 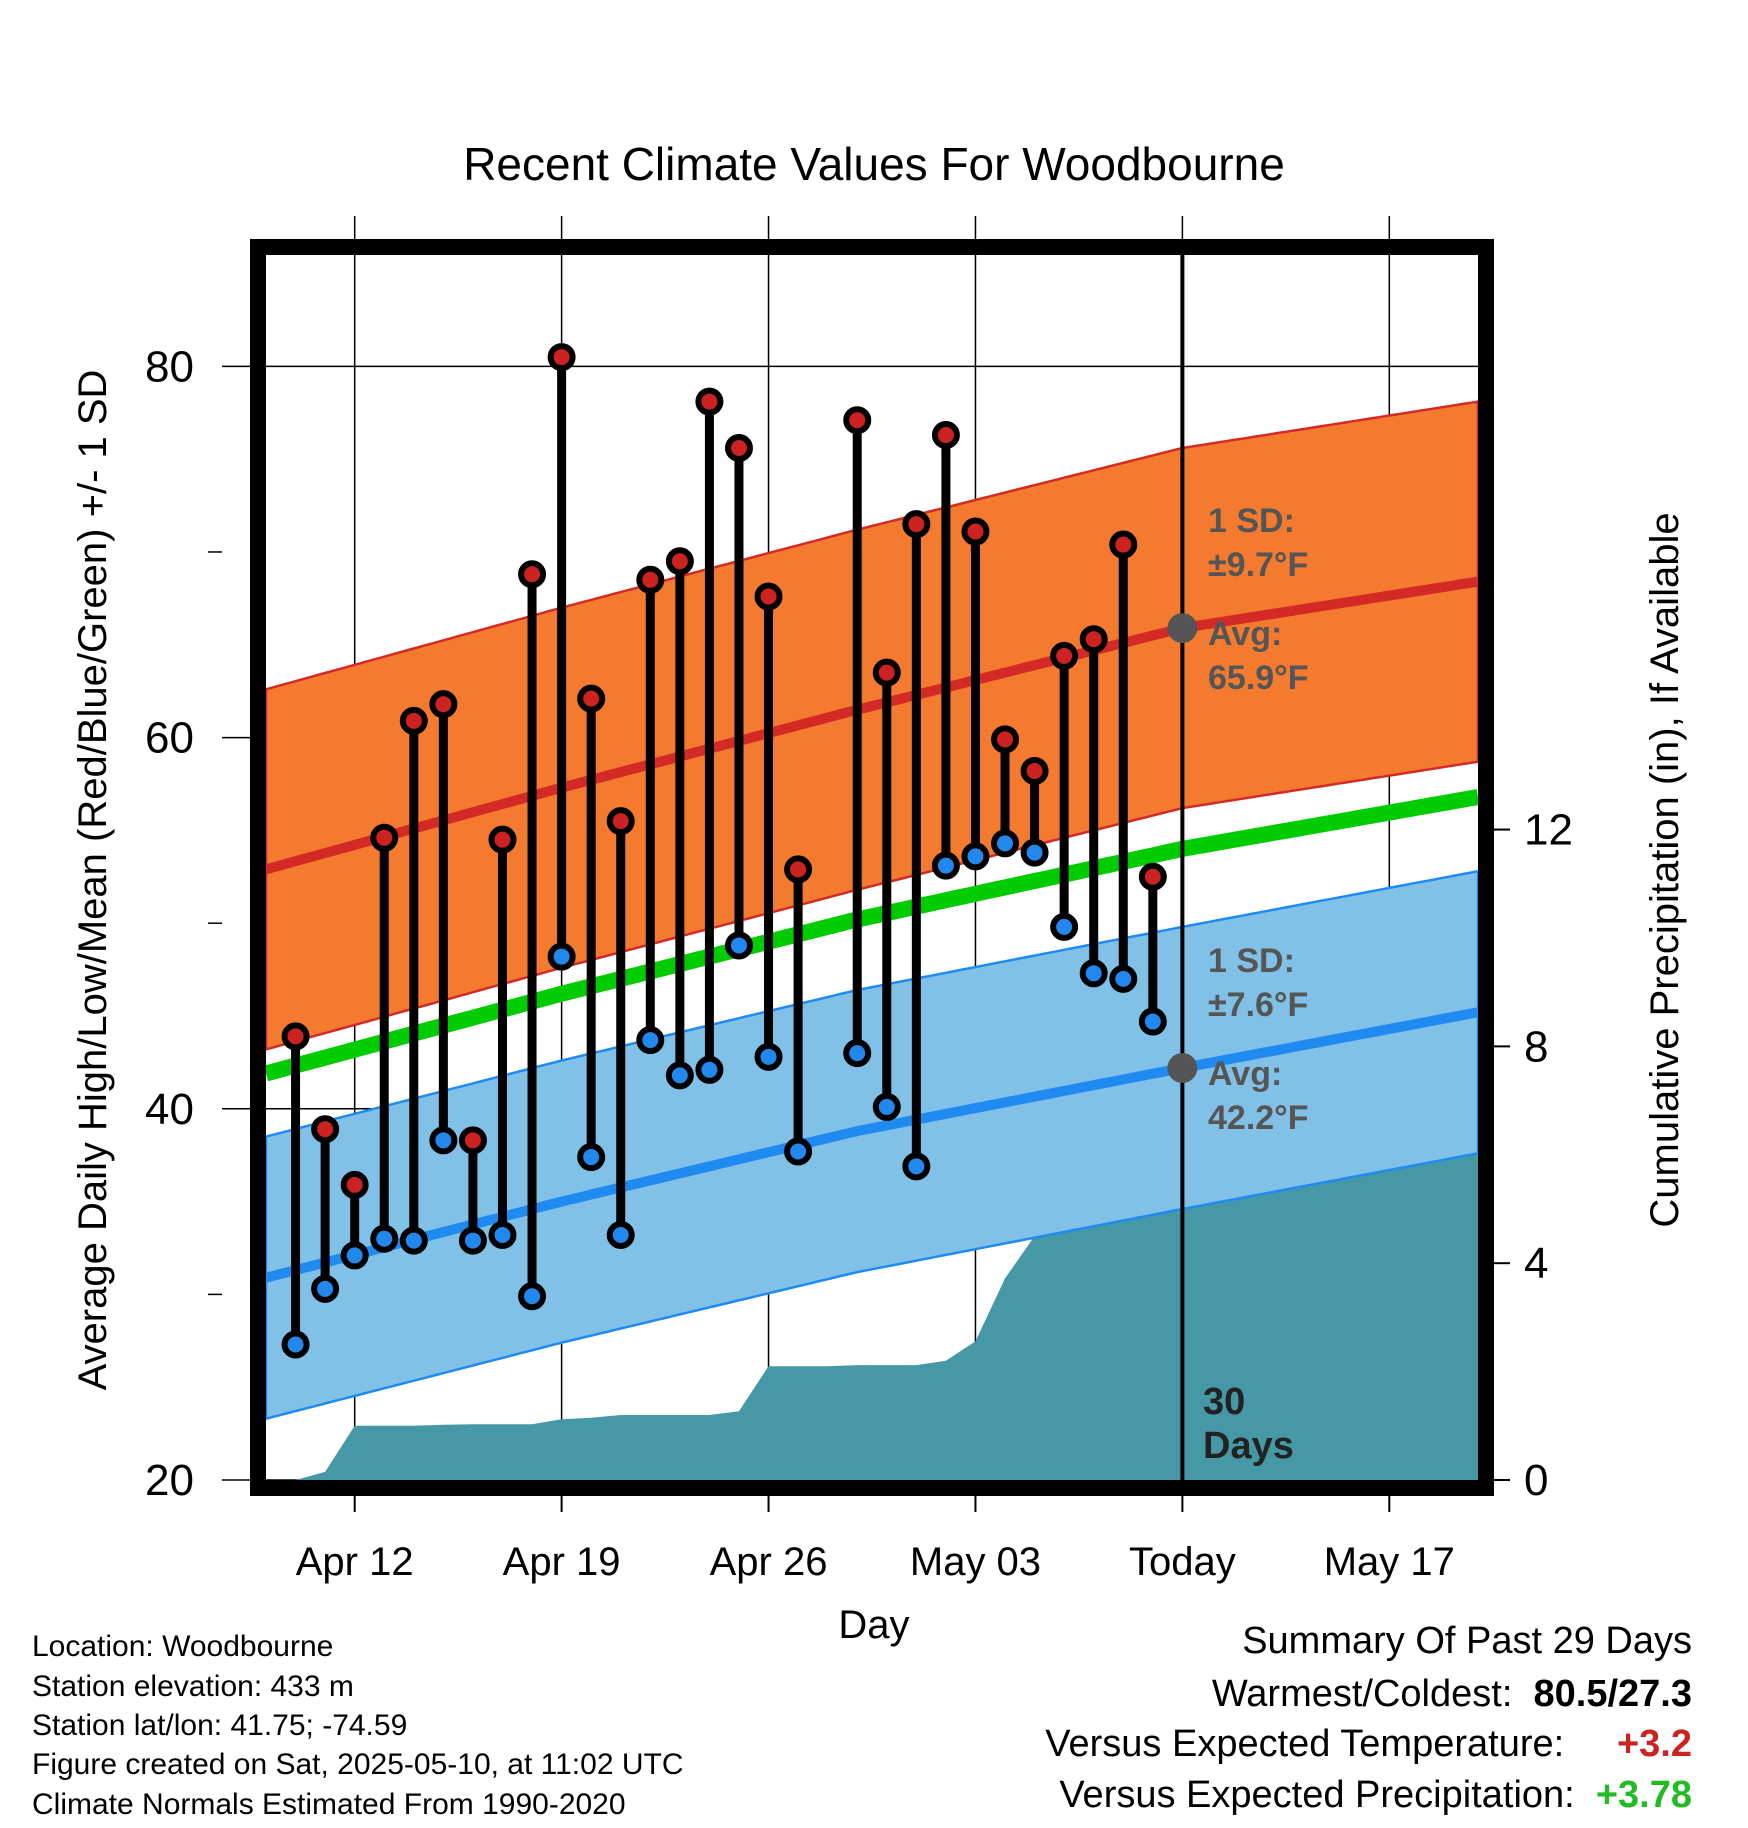 What do you see at coordinates (169, 366) in the screenshot?
I see `y-tick-label-3: 80` at bounding box center [169, 366].